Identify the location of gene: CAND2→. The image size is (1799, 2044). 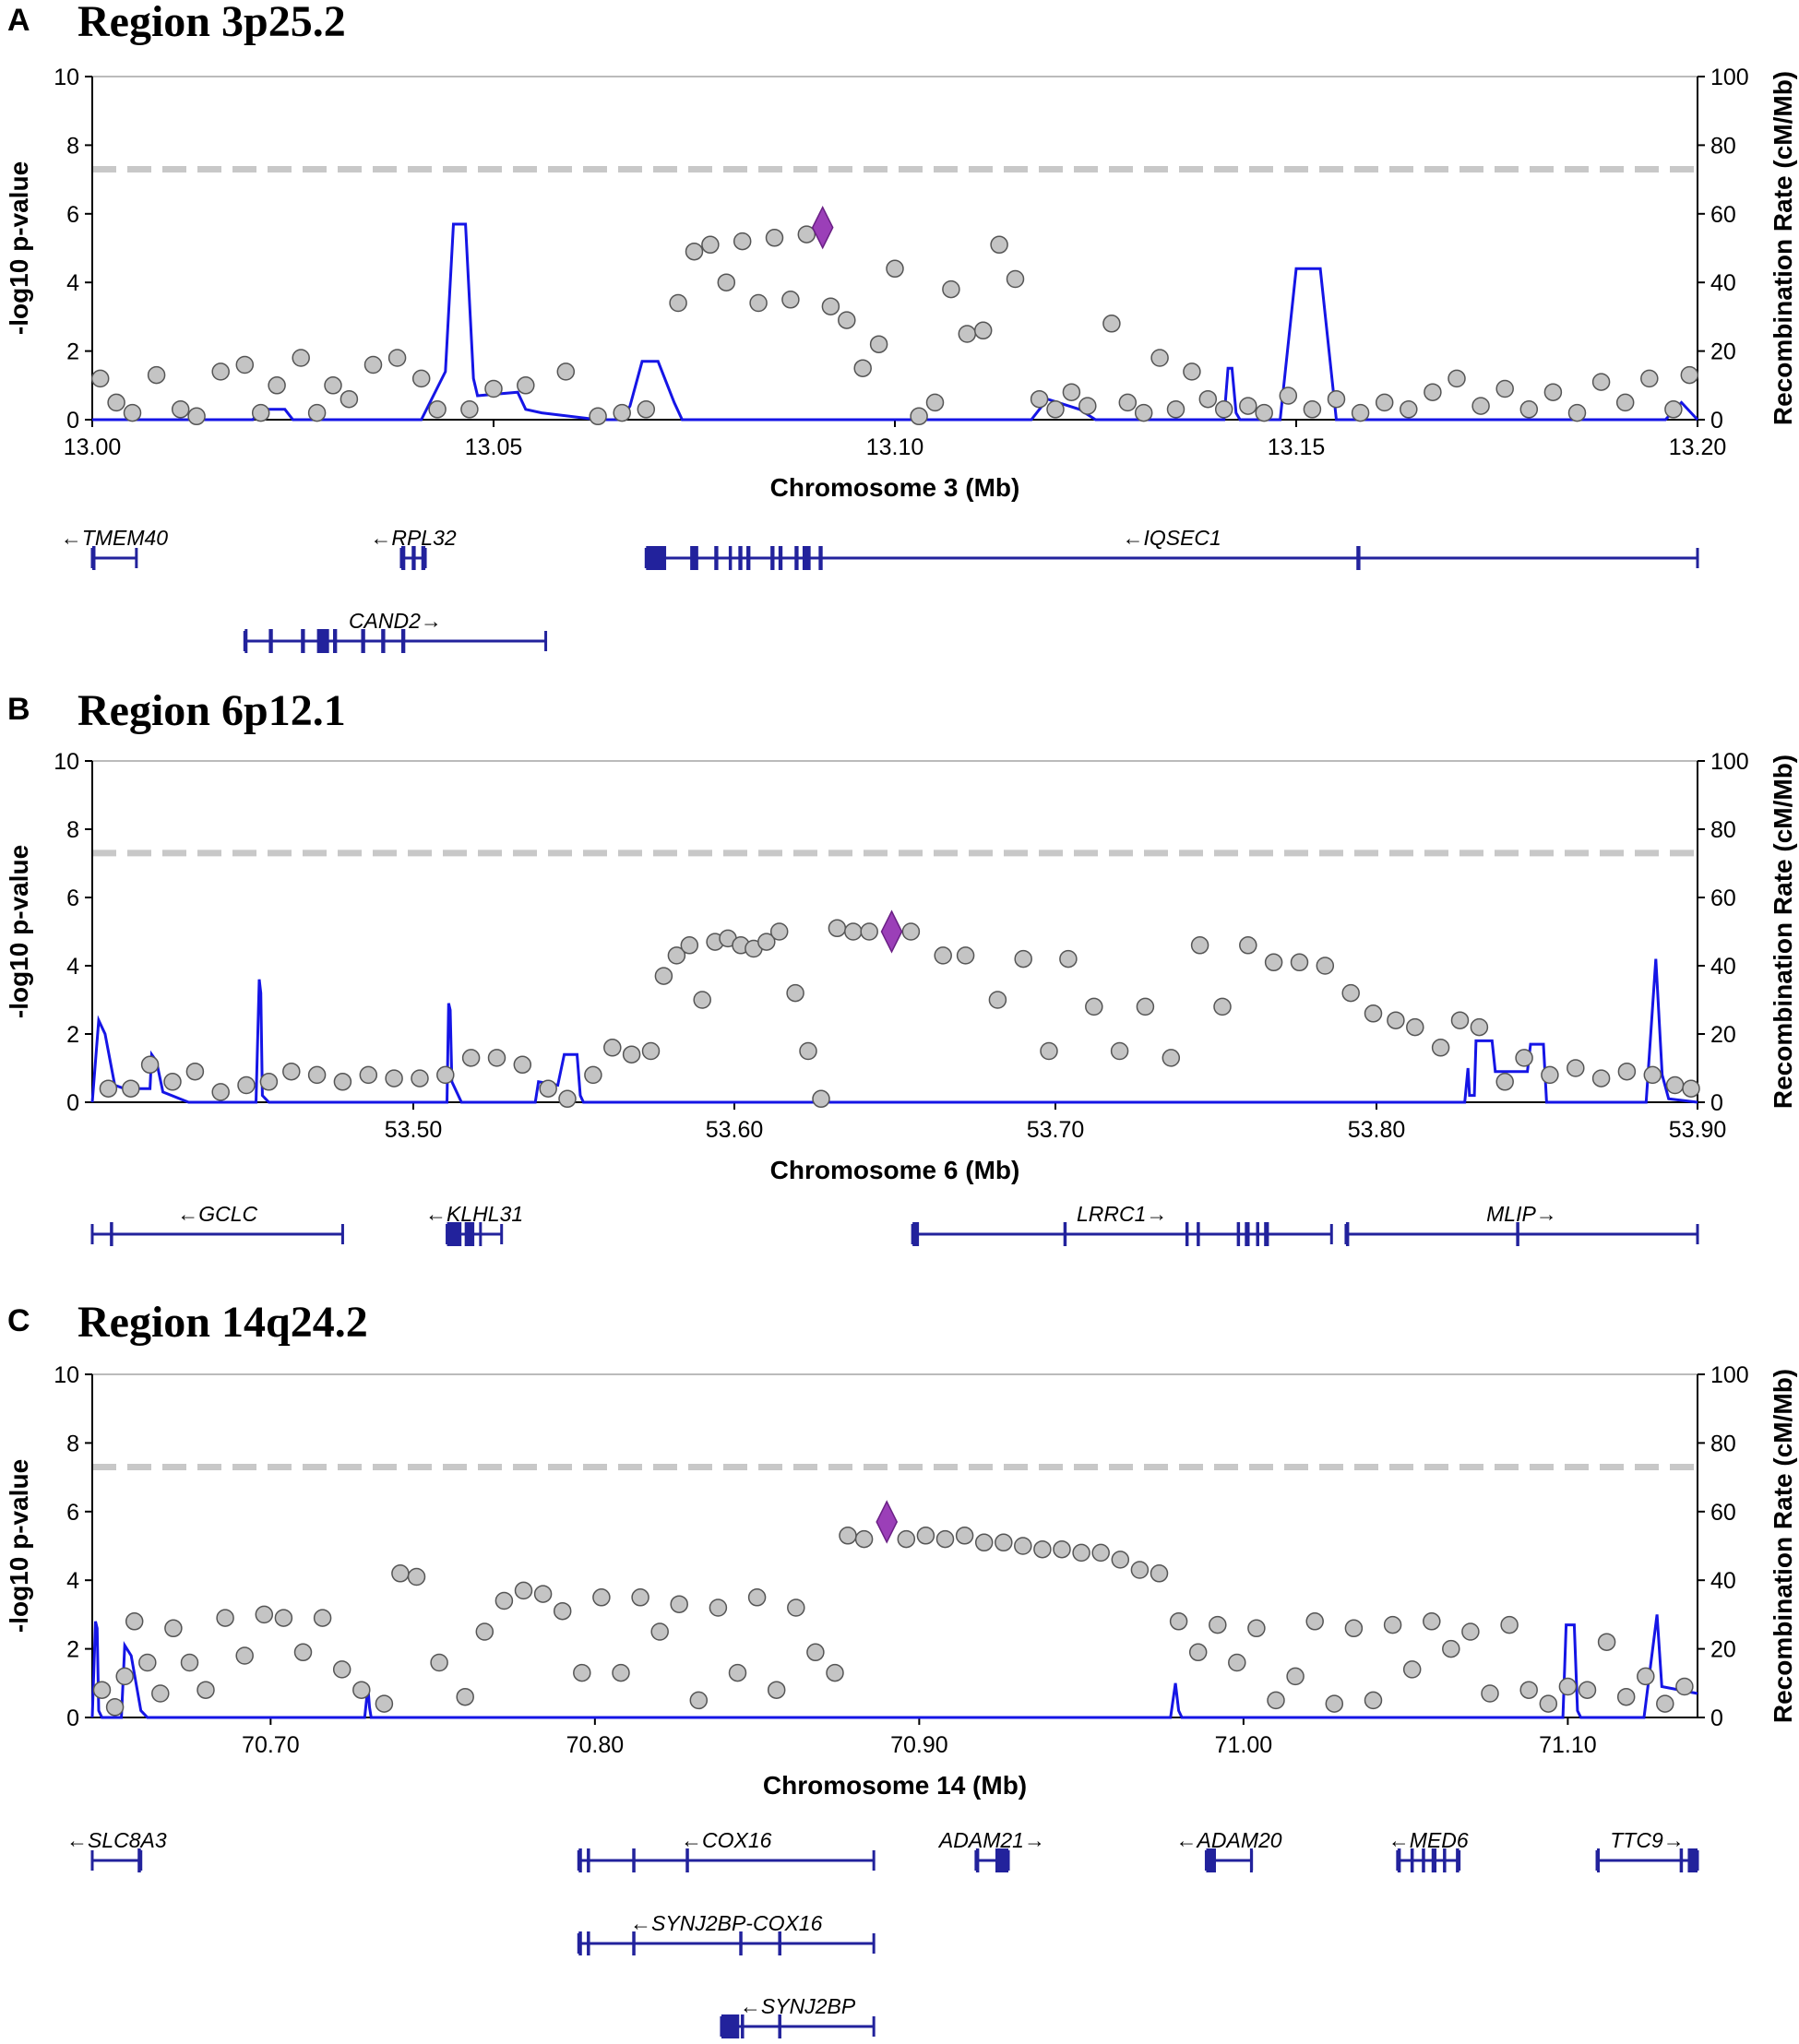
(395, 631).